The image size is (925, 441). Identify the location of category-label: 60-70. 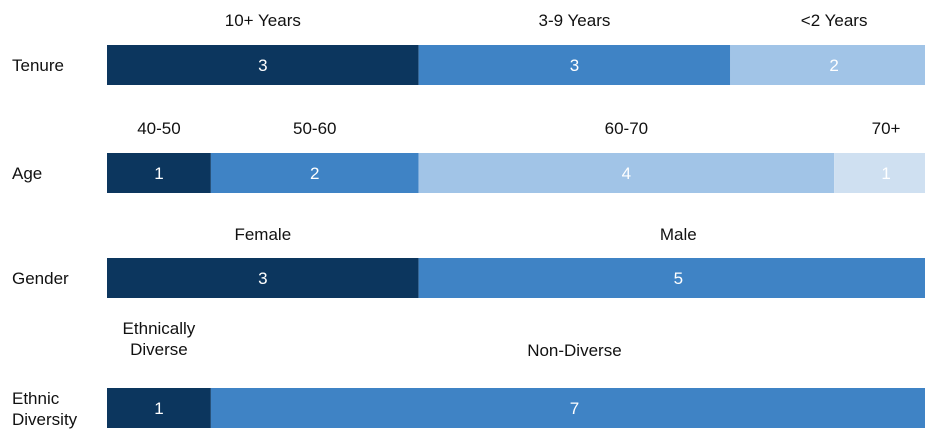
(626, 128).